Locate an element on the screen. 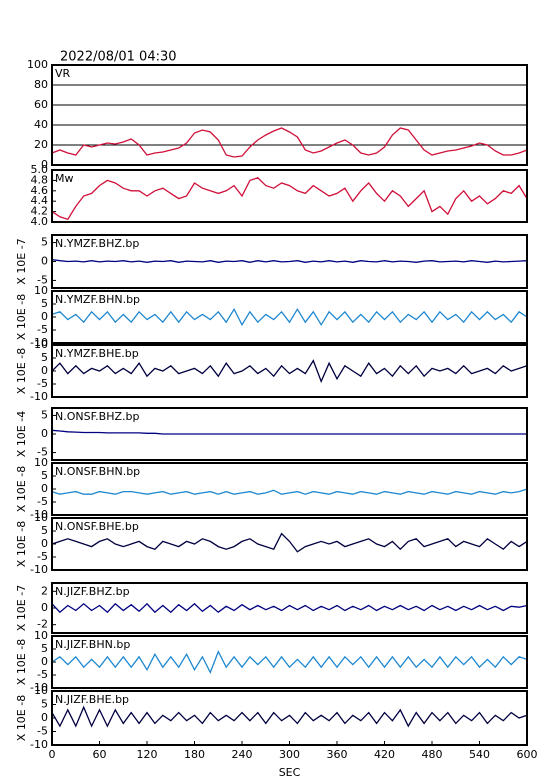  y-tick-label: 5.0 is located at coordinates (40, 169).